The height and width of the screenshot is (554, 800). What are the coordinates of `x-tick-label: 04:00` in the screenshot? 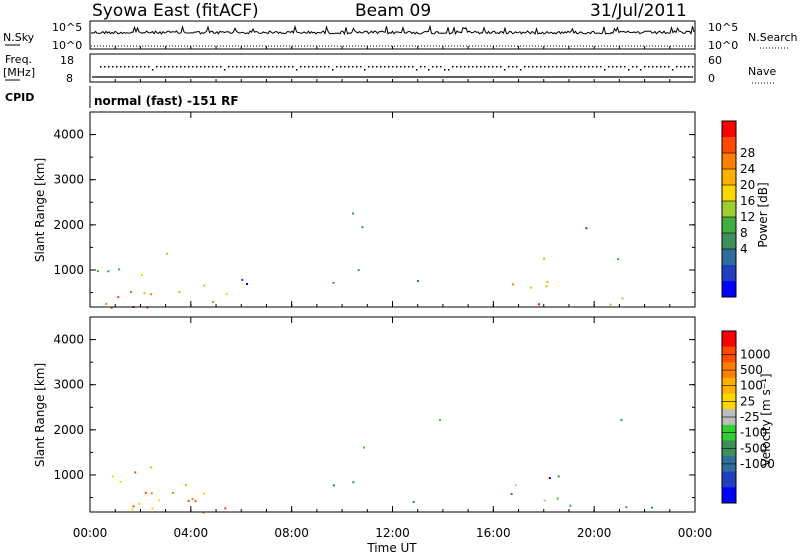 It's located at (191, 533).